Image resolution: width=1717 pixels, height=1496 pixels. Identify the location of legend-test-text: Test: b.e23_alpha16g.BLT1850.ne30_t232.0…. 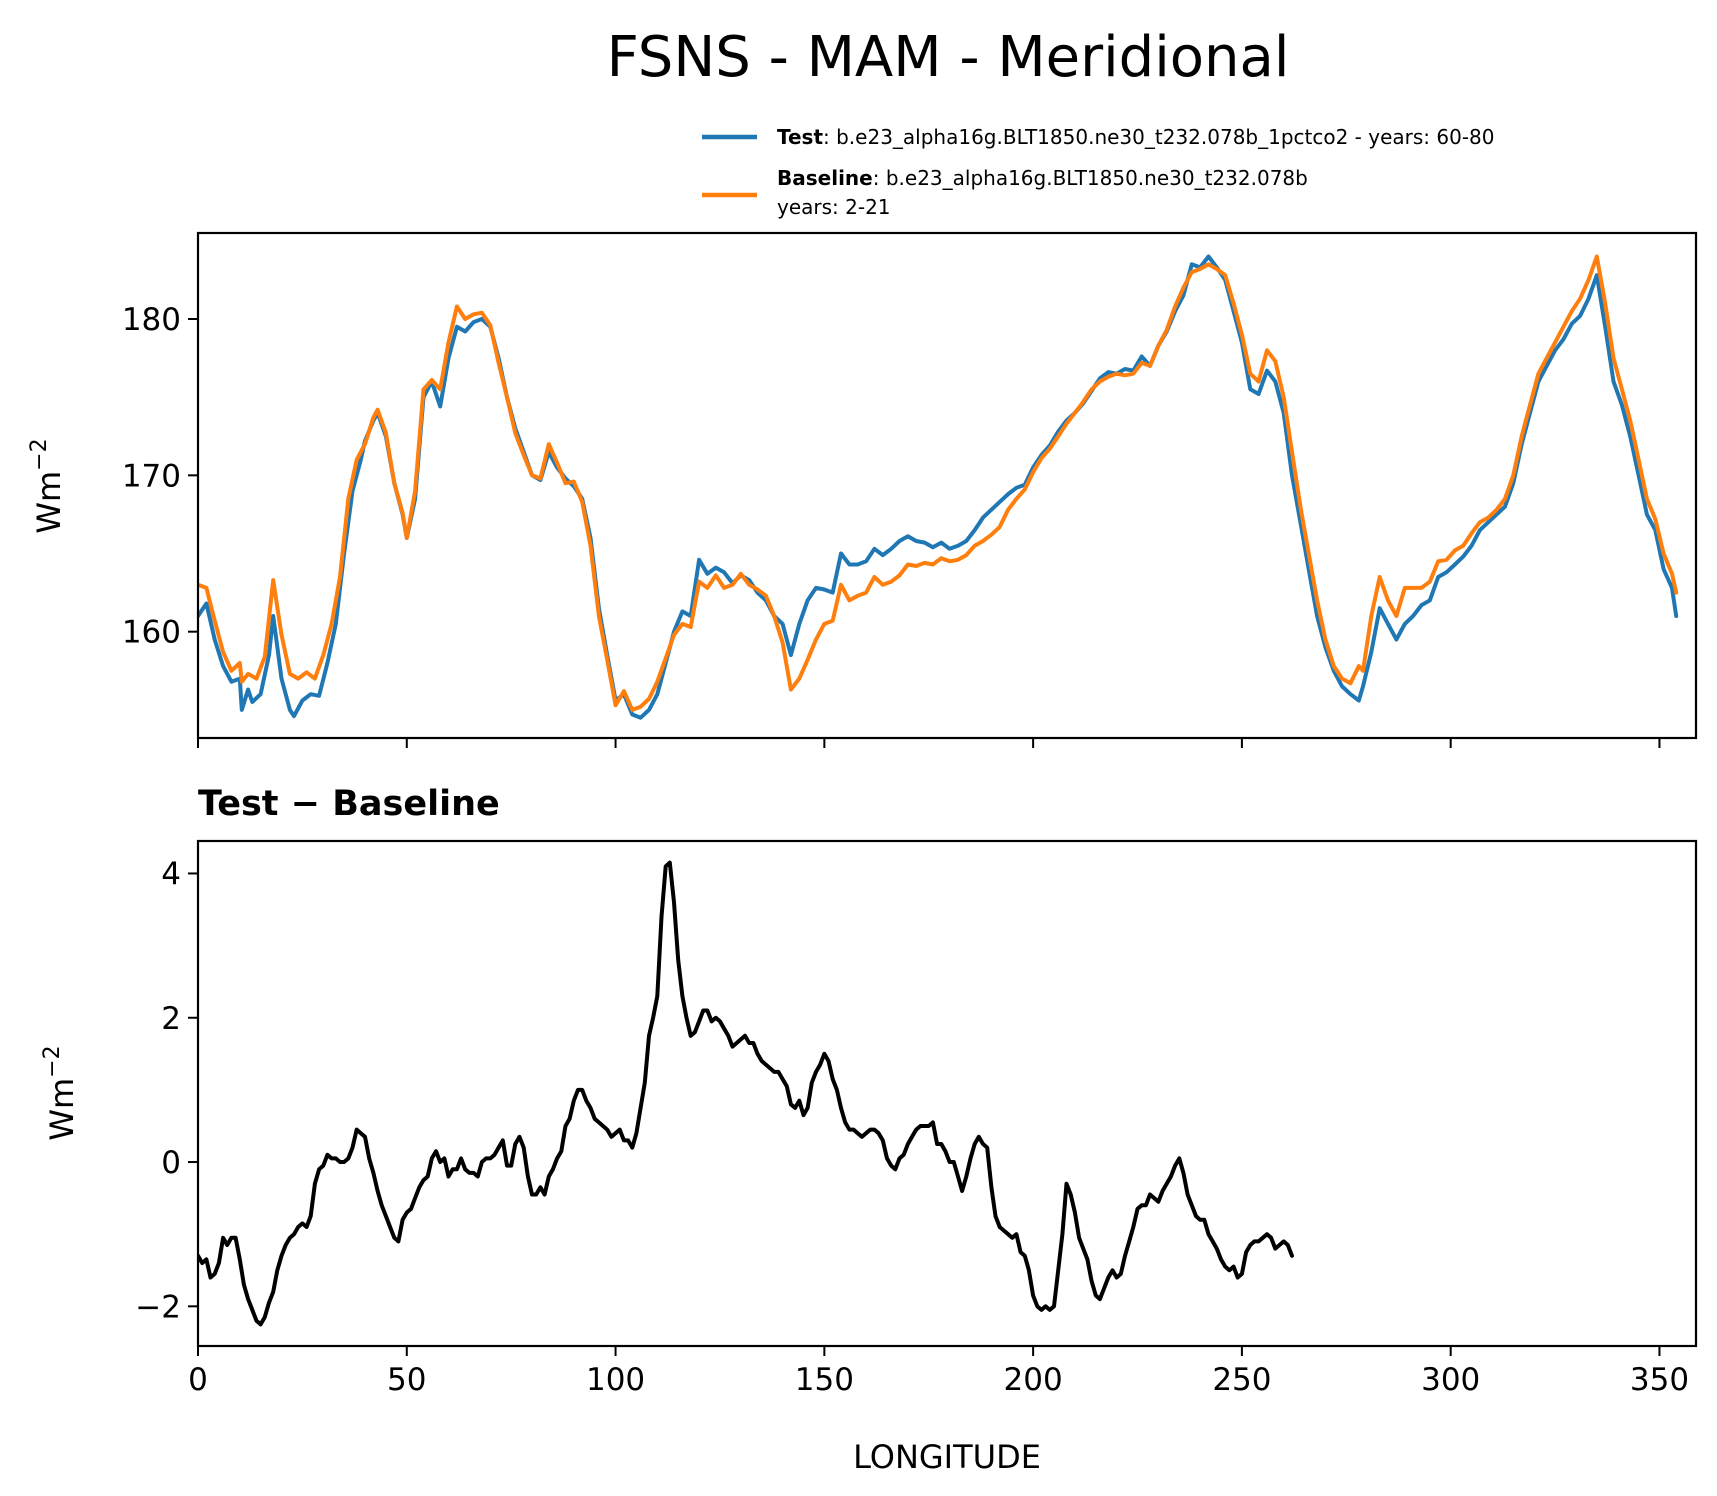
(1136, 137).